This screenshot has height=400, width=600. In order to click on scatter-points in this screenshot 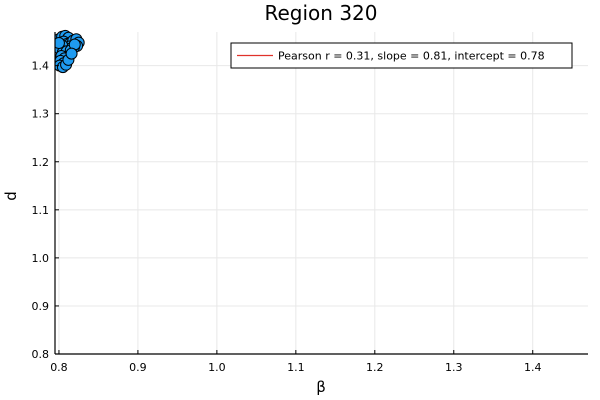, I will do `click(70, 51)`.